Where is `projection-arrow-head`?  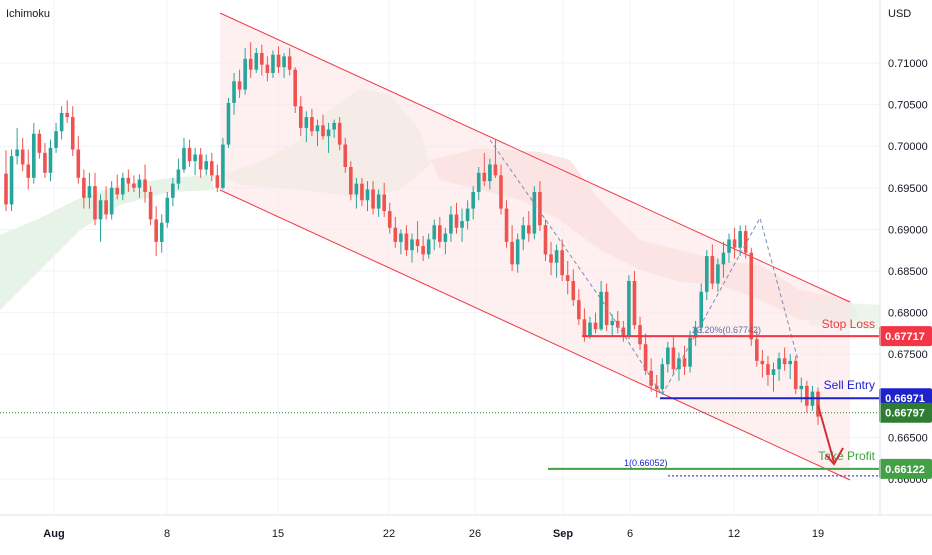
projection-arrow-head is located at coordinates (834, 456).